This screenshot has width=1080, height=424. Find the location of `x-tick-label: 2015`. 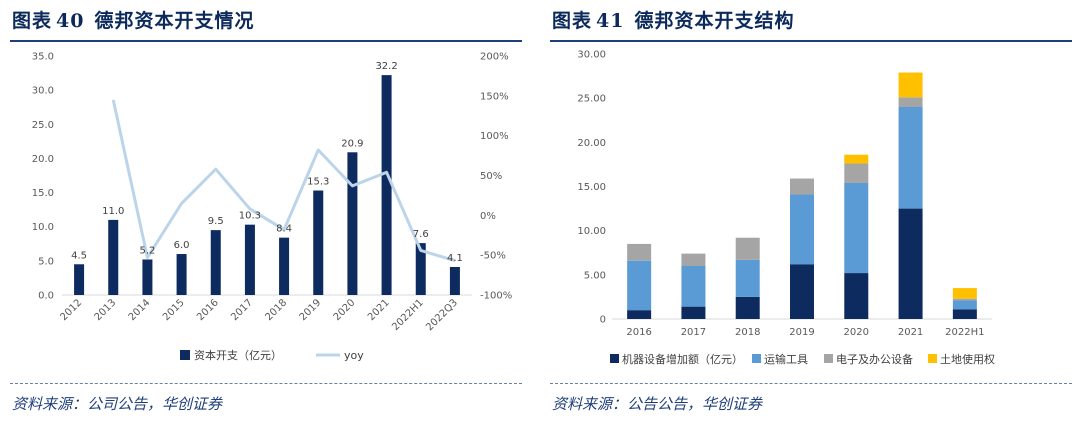

x-tick-label: 2015 is located at coordinates (174, 310).